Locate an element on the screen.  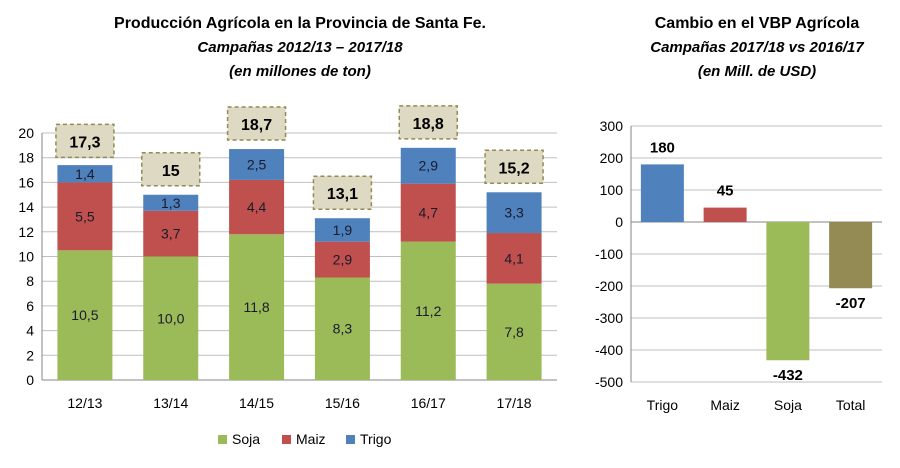
right-chart-subtitle: Campañas 2017/18 vs 2016/17 is located at coordinates (757, 47).